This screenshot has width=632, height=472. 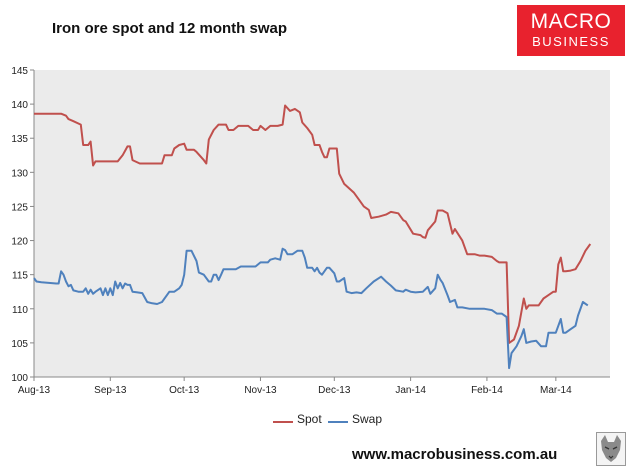 What do you see at coordinates (455, 454) in the screenshot?
I see `site-url: www.macrobusiness.com.au` at bounding box center [455, 454].